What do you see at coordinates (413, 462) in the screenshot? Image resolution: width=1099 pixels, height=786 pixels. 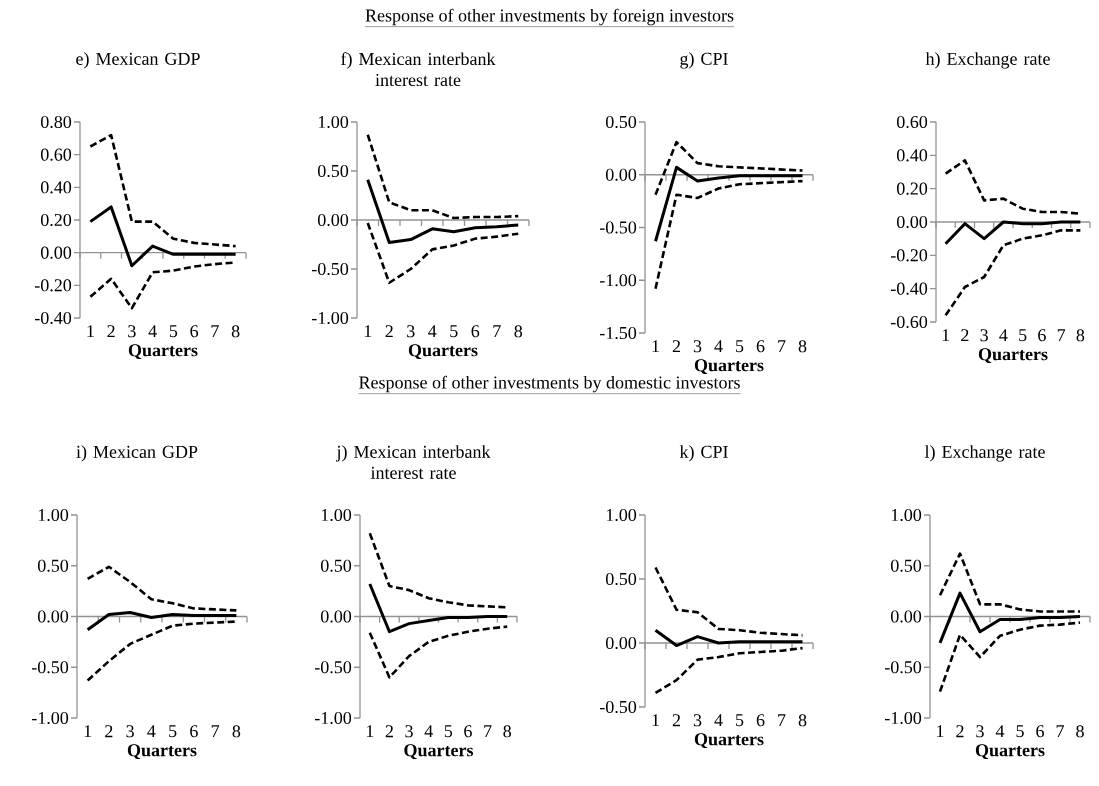 I see `chart-title: j) Mexican interbank interest rate` at bounding box center [413, 462].